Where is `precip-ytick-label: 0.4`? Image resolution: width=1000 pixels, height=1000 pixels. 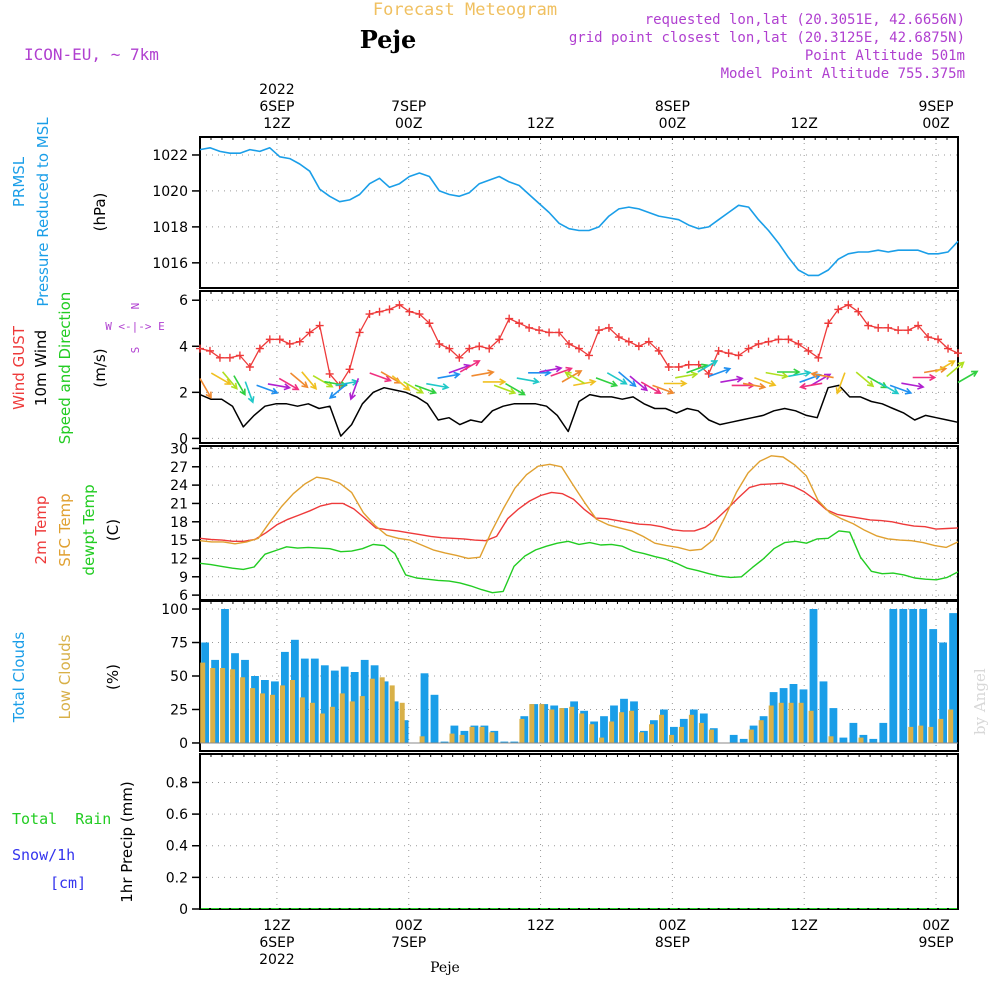 precip-ytick-label: 0.4 is located at coordinates (177, 847).